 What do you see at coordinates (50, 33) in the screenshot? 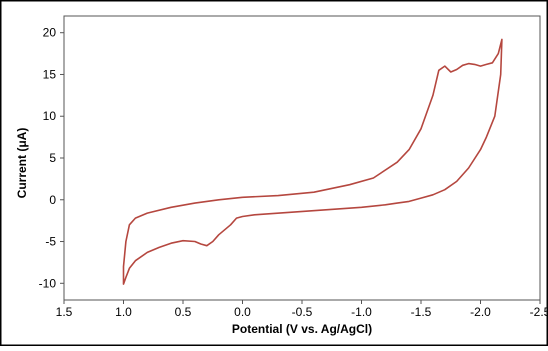
I see `y-tick-label: 20` at bounding box center [50, 33].